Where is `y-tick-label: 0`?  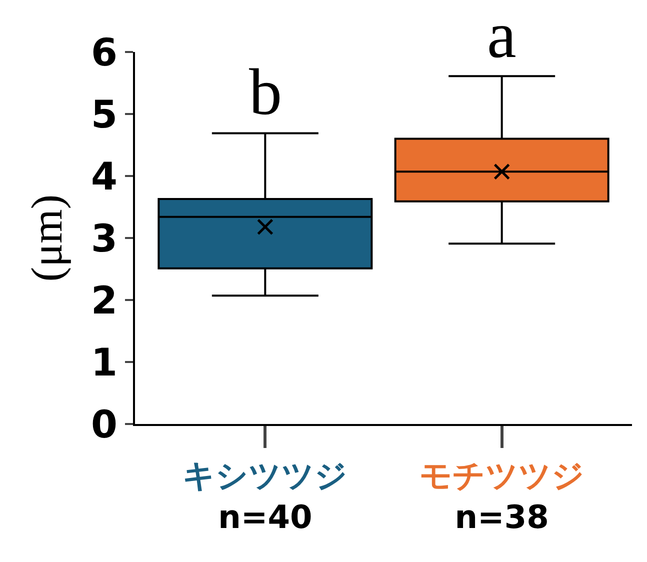
y-tick-label: 0 is located at coordinates (104, 424).